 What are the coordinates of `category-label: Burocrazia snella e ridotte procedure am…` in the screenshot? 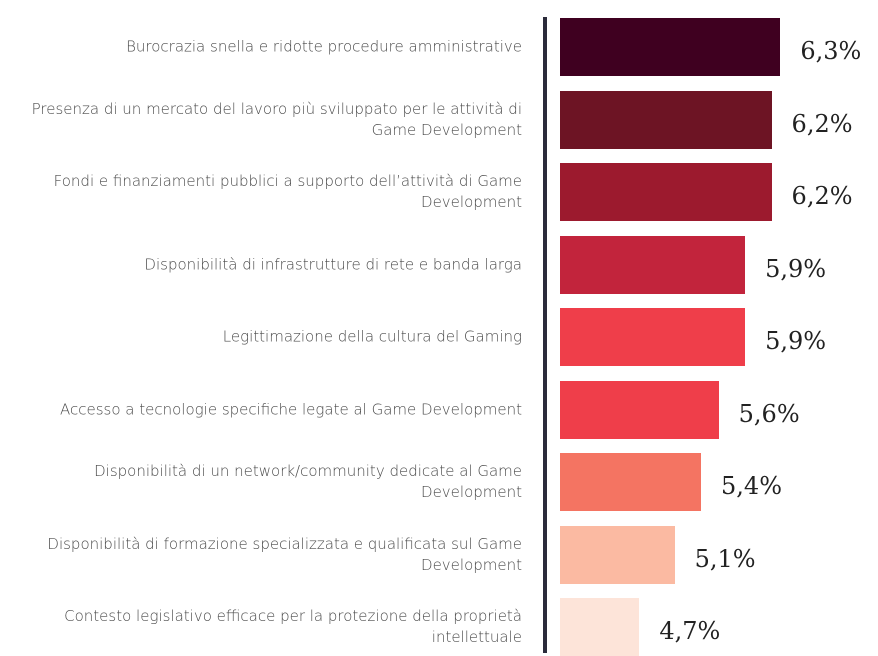 It's located at (324, 46).